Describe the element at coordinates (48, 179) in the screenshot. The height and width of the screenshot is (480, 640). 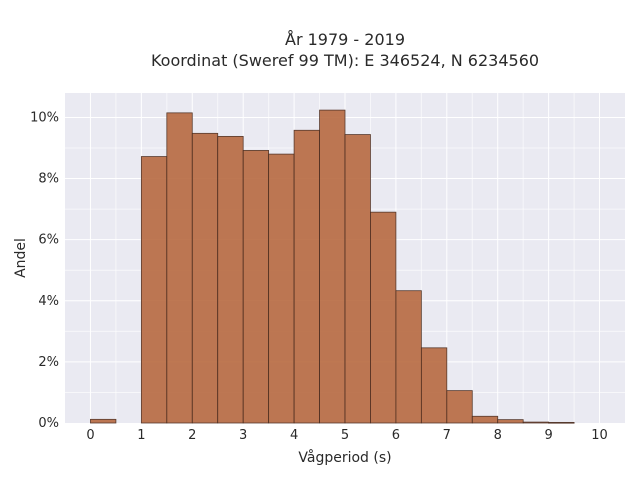
I see `y-tick-label: 8%` at that location.